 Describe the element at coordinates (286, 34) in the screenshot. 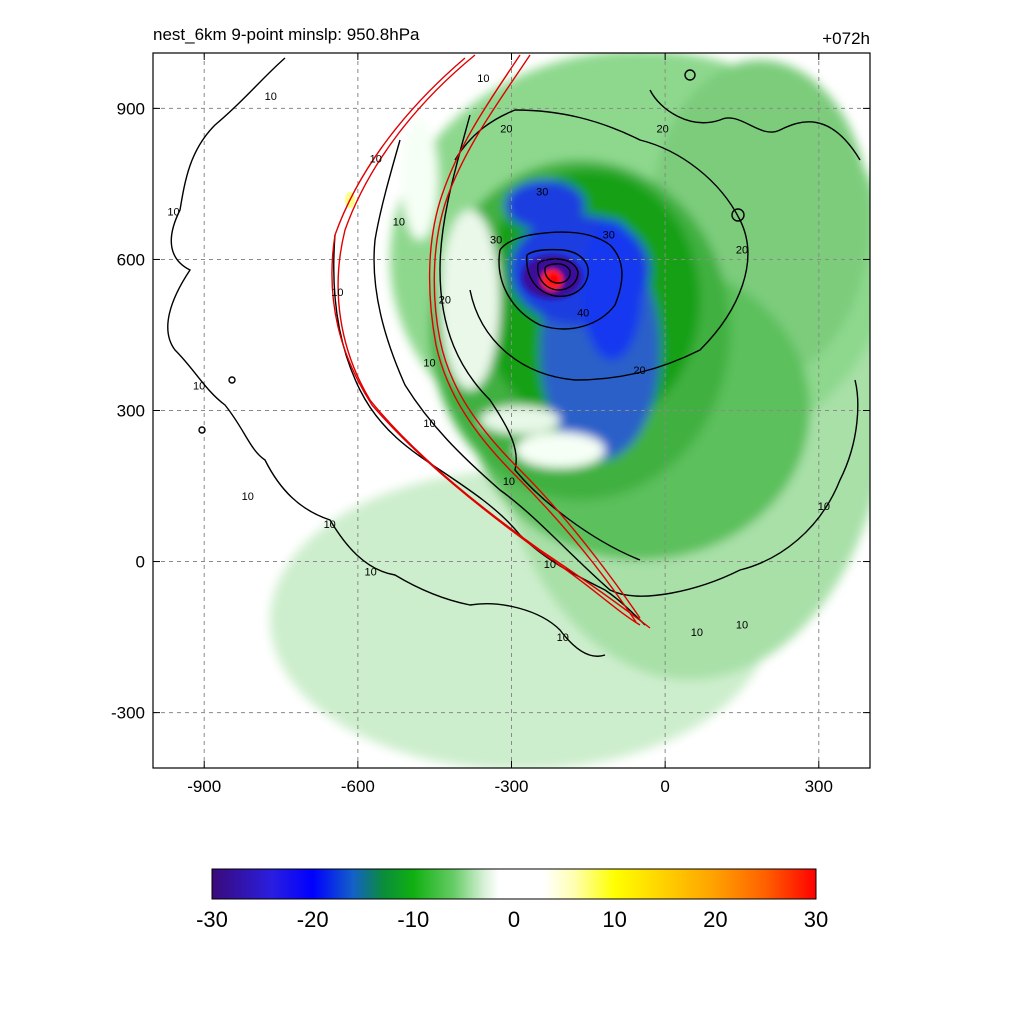

I see `chart-title: nest_6km 9-point minslp: 950.8hPa` at that location.